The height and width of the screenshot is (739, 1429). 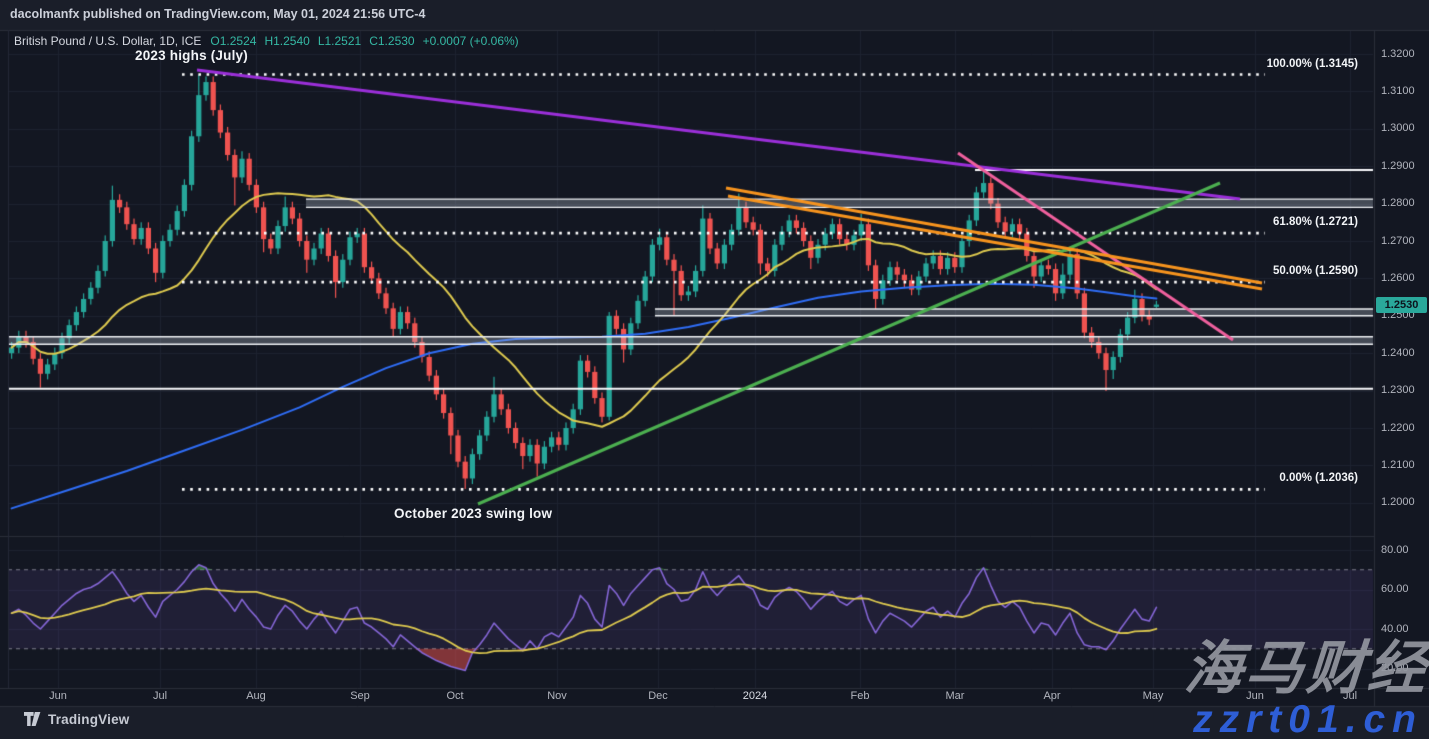 I want to click on price-tick: 1.2900, so click(x=1398, y=165).